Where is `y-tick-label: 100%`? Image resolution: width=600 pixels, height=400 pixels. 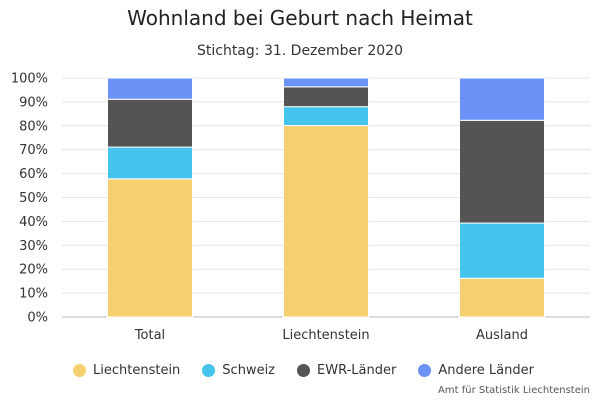 y-tick-label: 100% is located at coordinates (29, 79).